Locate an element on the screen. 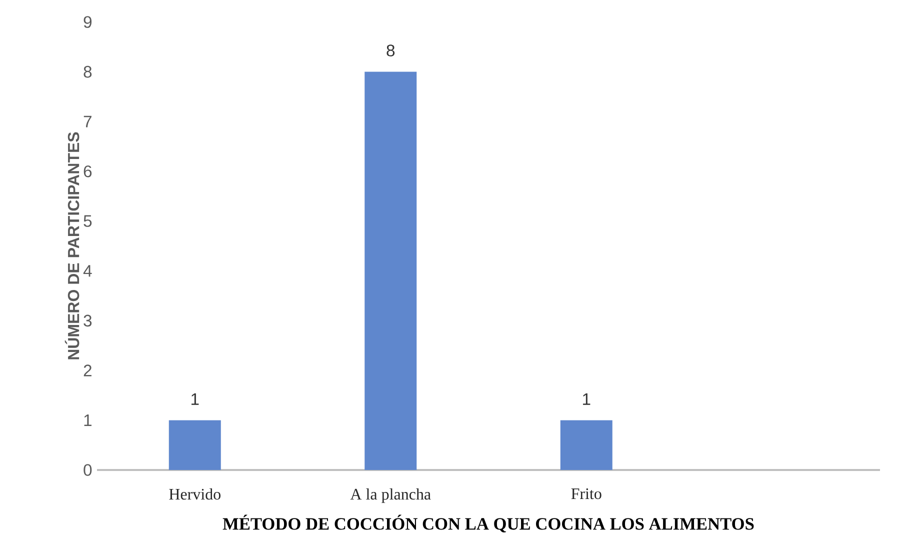 The image size is (903, 546). y-tick-label: 0 is located at coordinates (88, 470).